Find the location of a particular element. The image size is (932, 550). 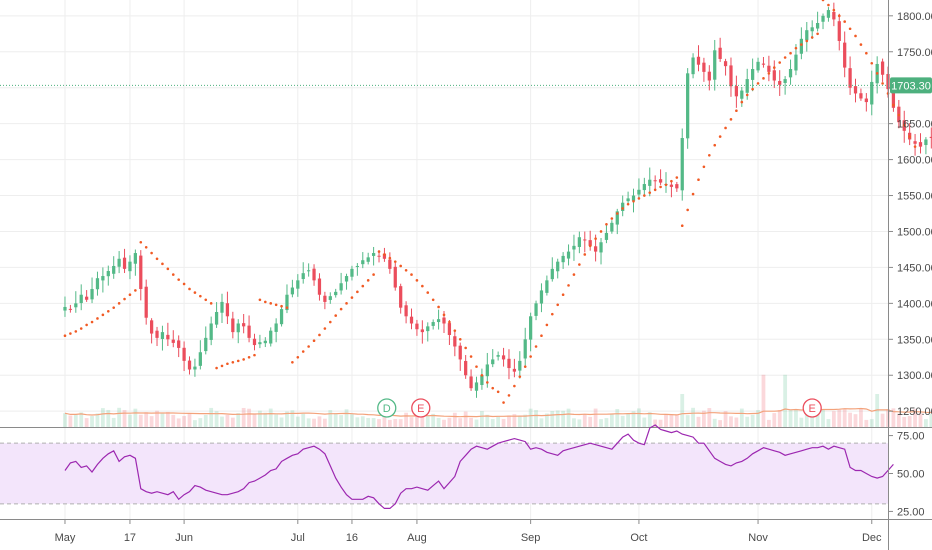

time-tick-label: Dec is located at coordinates (872, 538).